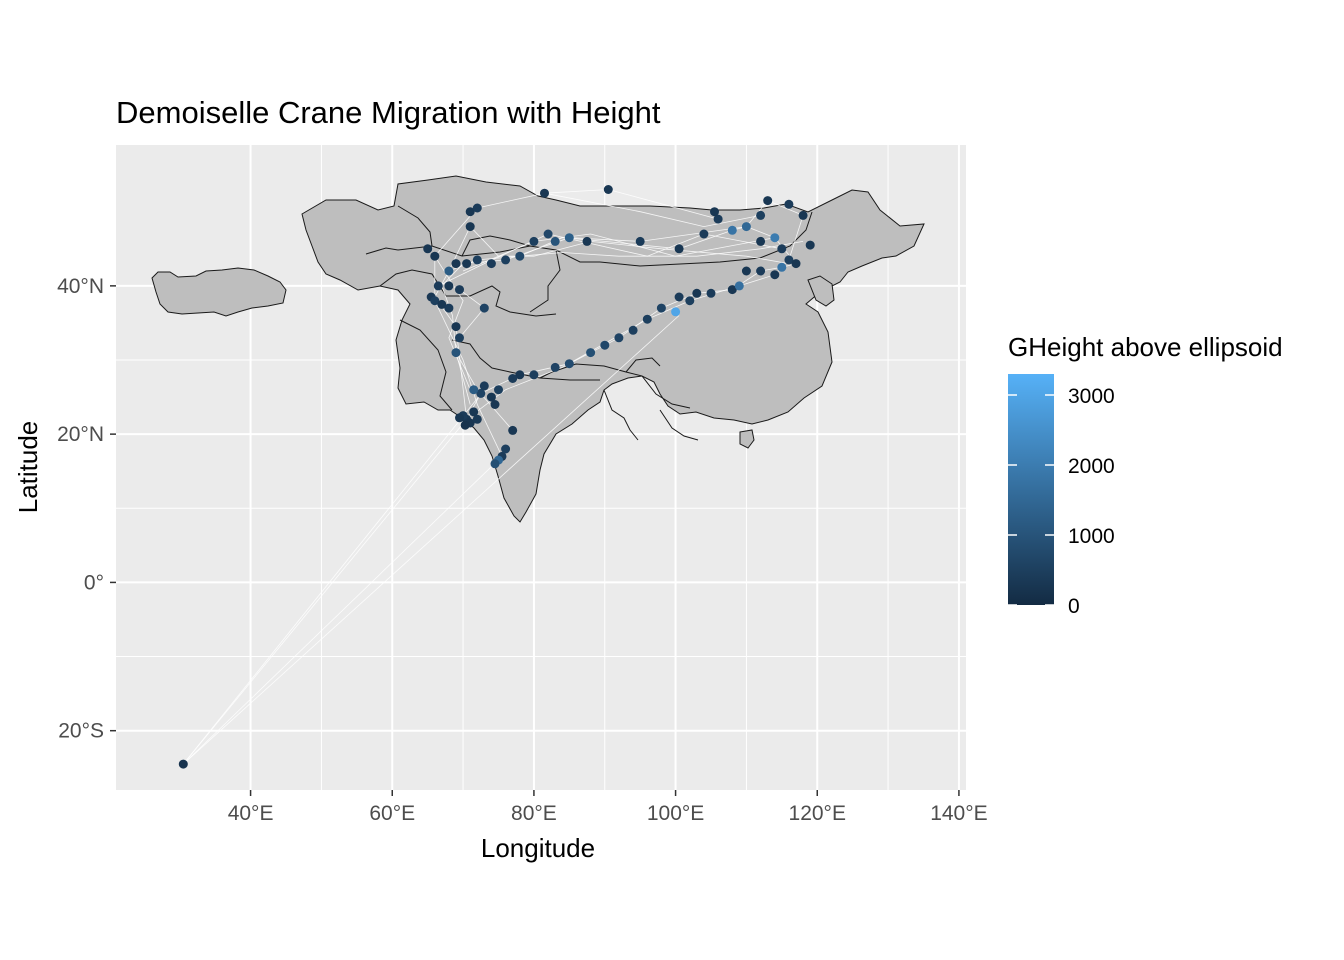 The image size is (1344, 960). What do you see at coordinates (747, 439) in the screenshot?
I see `island-taiwan` at bounding box center [747, 439].